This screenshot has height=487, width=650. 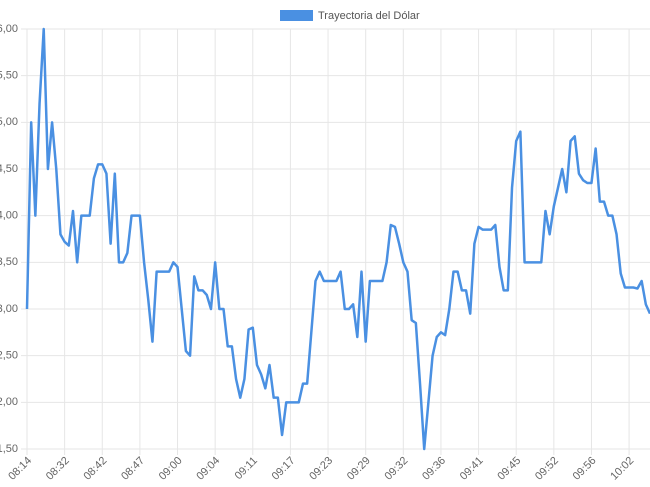 What do you see at coordinates (9, 309) in the screenshot?
I see `y-tick-label: 3,00` at bounding box center [9, 309].